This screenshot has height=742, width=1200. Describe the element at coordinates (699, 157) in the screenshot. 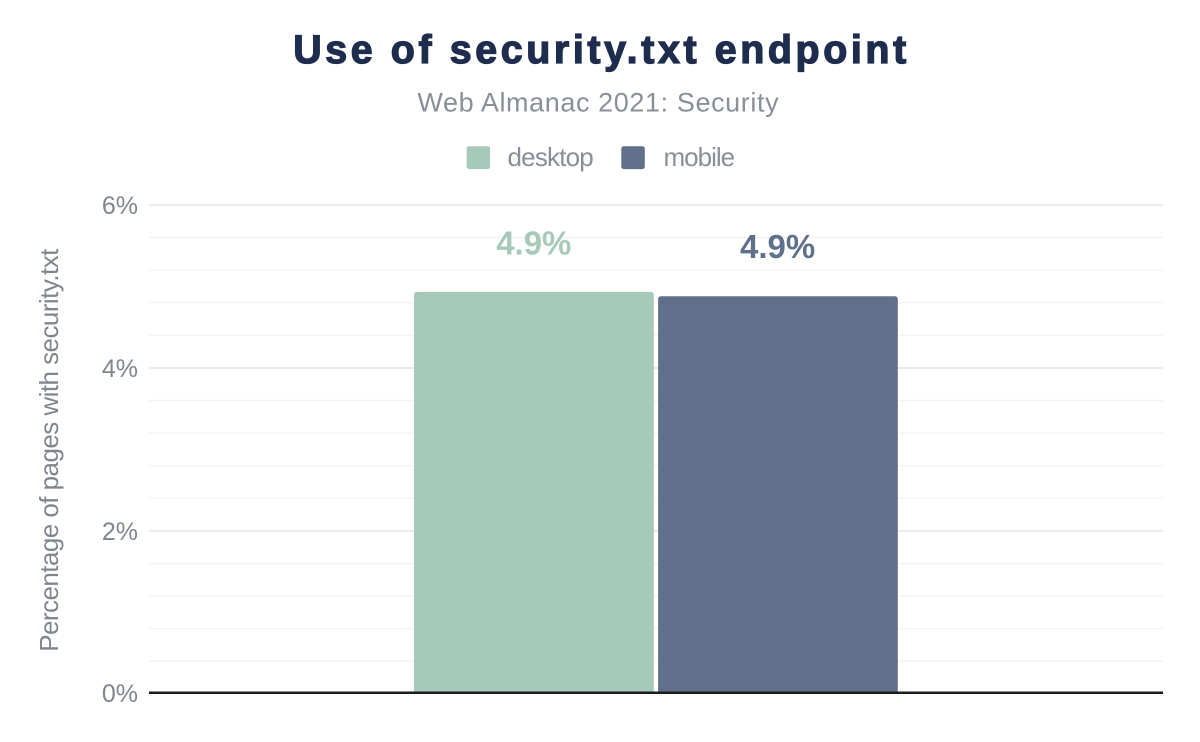

I see `svg-text: mobile` at that location.